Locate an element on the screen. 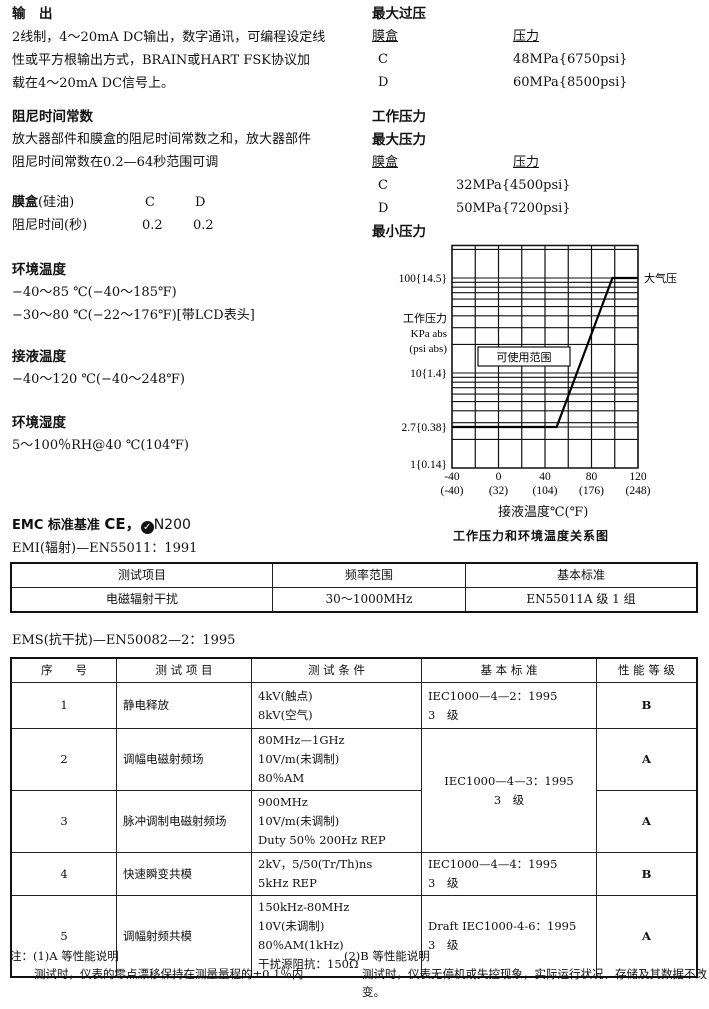 The image size is (709, 1009). process-temp-heading: 接液温度 is located at coordinates (39, 357).